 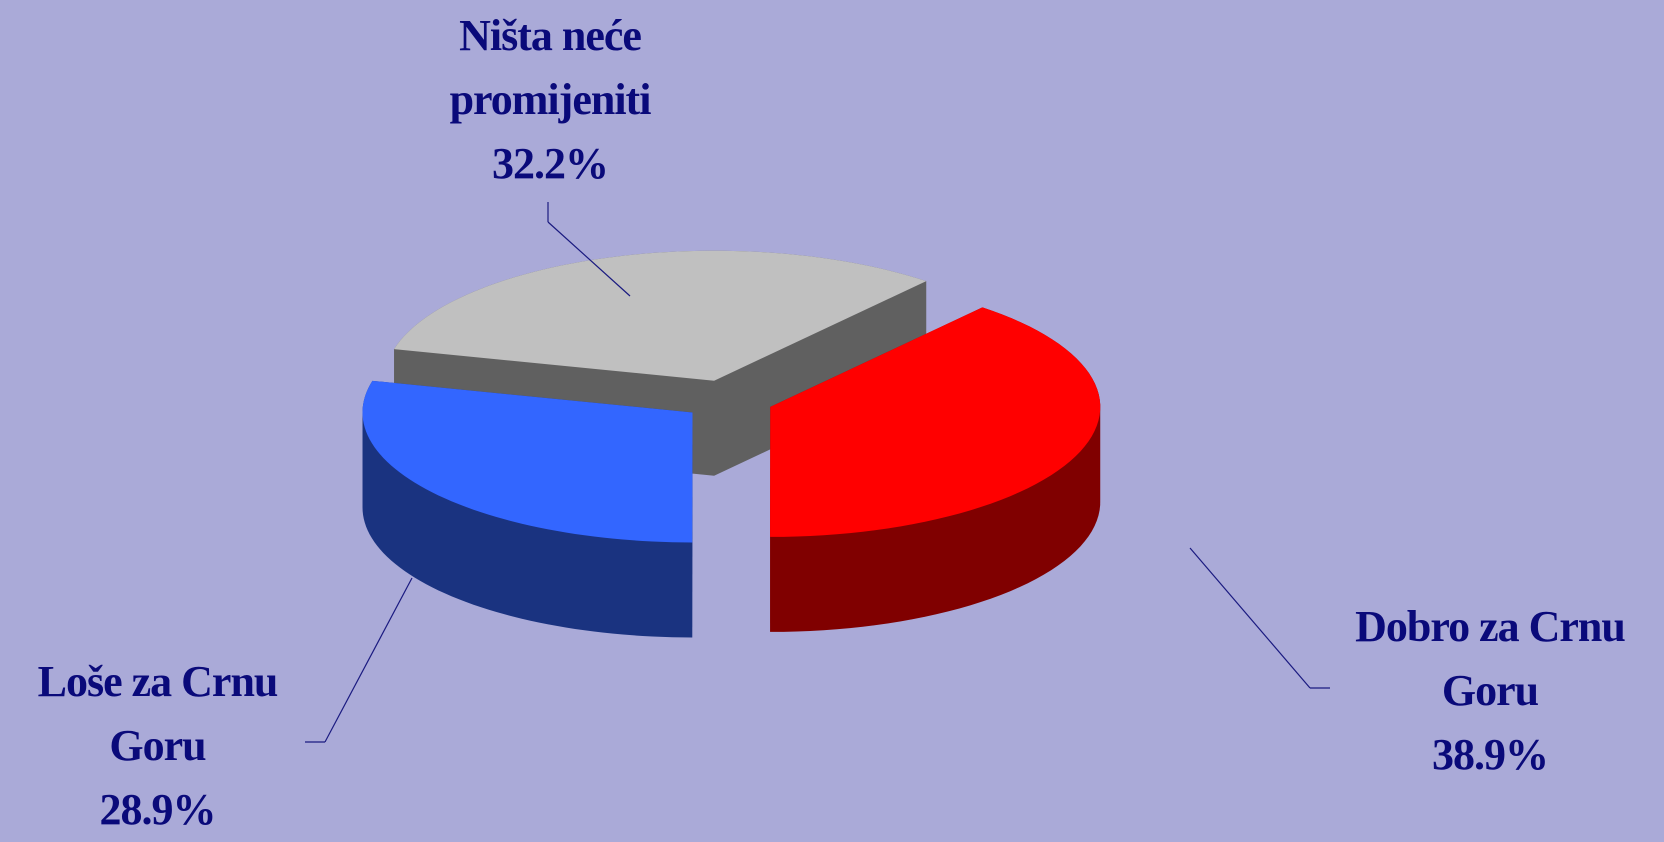 I want to click on slice-label: Dobro za Crnu Goru 38.9%, so click(x=1490, y=691).